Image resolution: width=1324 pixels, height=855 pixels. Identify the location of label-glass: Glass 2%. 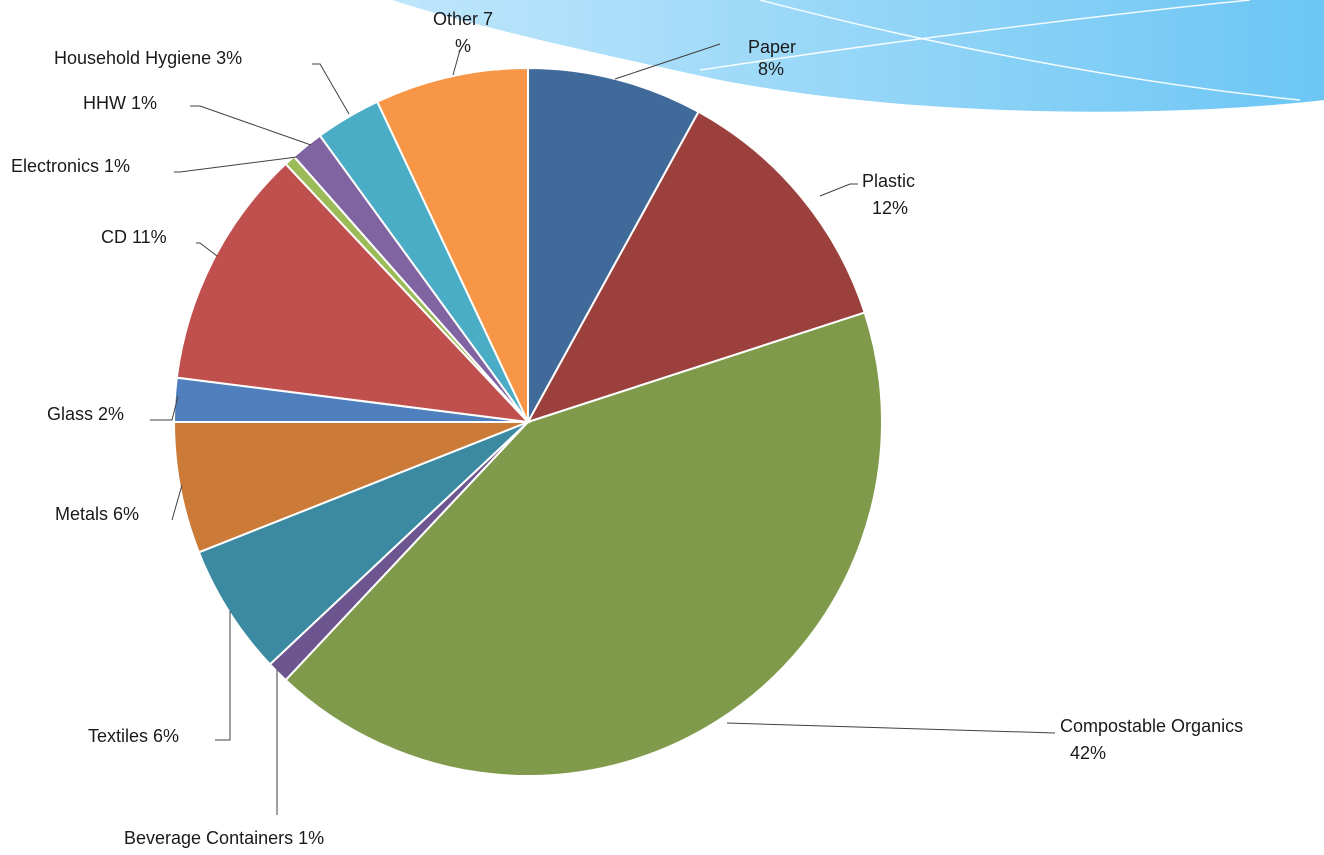
(85, 414).